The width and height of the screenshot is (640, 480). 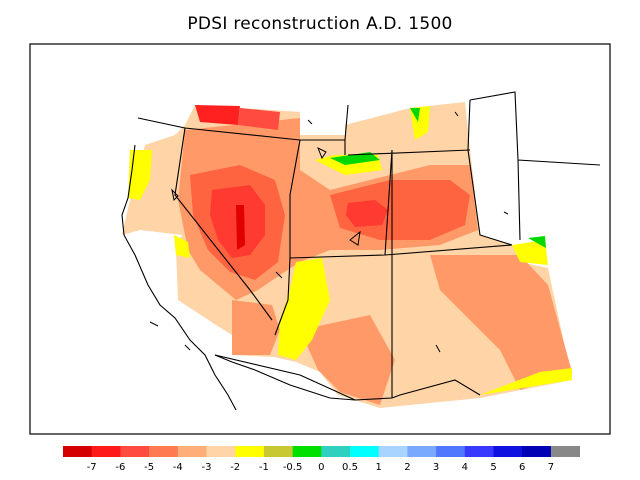 I want to click on colorbar-tick-label: -4, so click(x=178, y=467).